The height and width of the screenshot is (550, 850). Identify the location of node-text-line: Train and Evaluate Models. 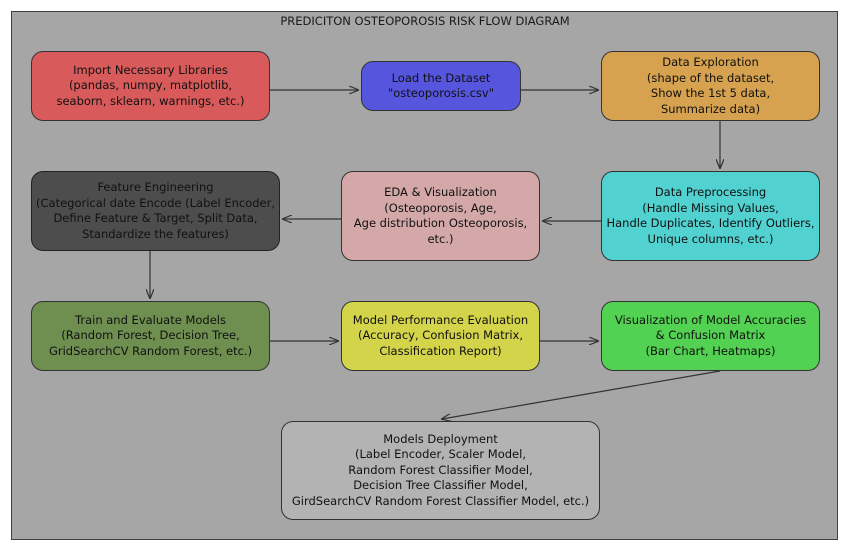
(150, 319).